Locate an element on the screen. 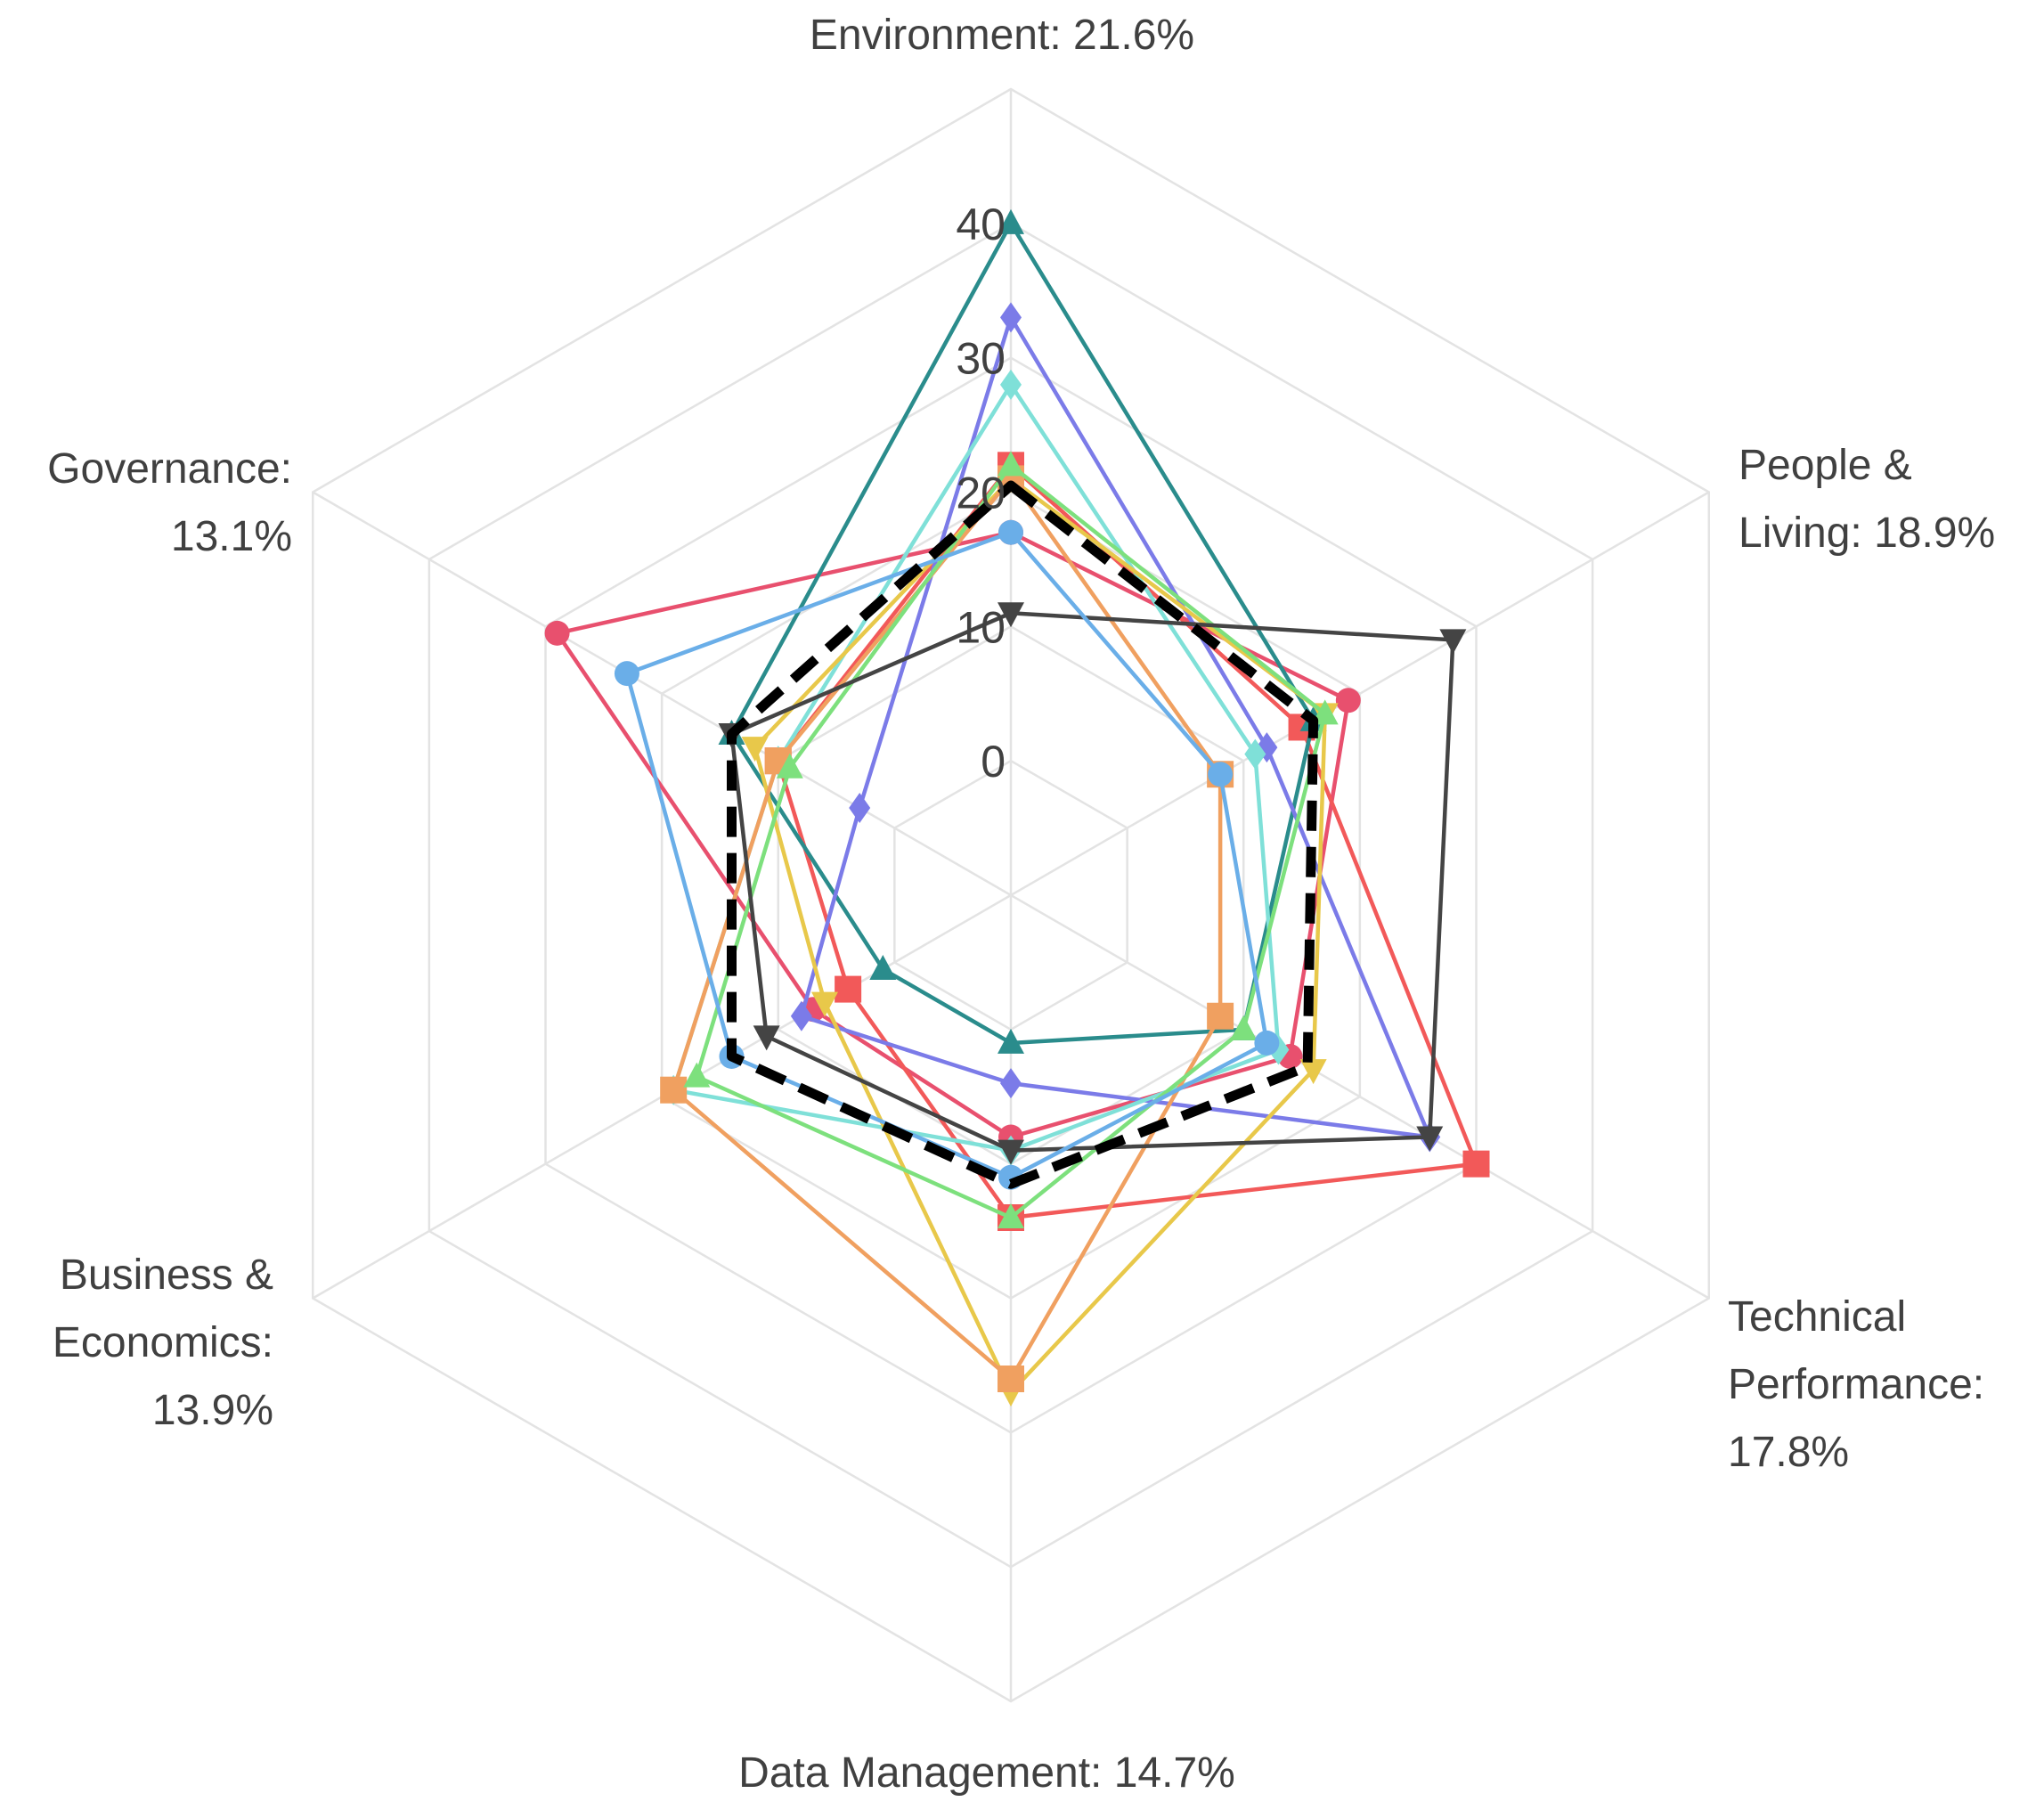 This screenshot has width=2044, height=1818. axis-label-governance: Governance: 13.1% is located at coordinates (169, 502).